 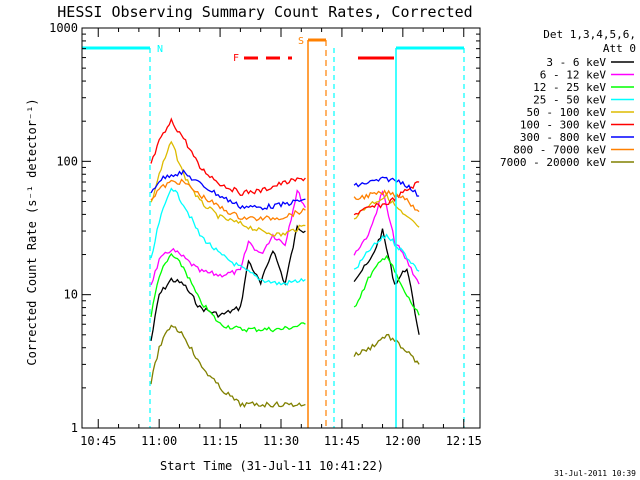 What do you see at coordinates (559, 150) in the screenshot?
I see `legend-label-7: 800 - 7000 keV` at bounding box center [559, 150].